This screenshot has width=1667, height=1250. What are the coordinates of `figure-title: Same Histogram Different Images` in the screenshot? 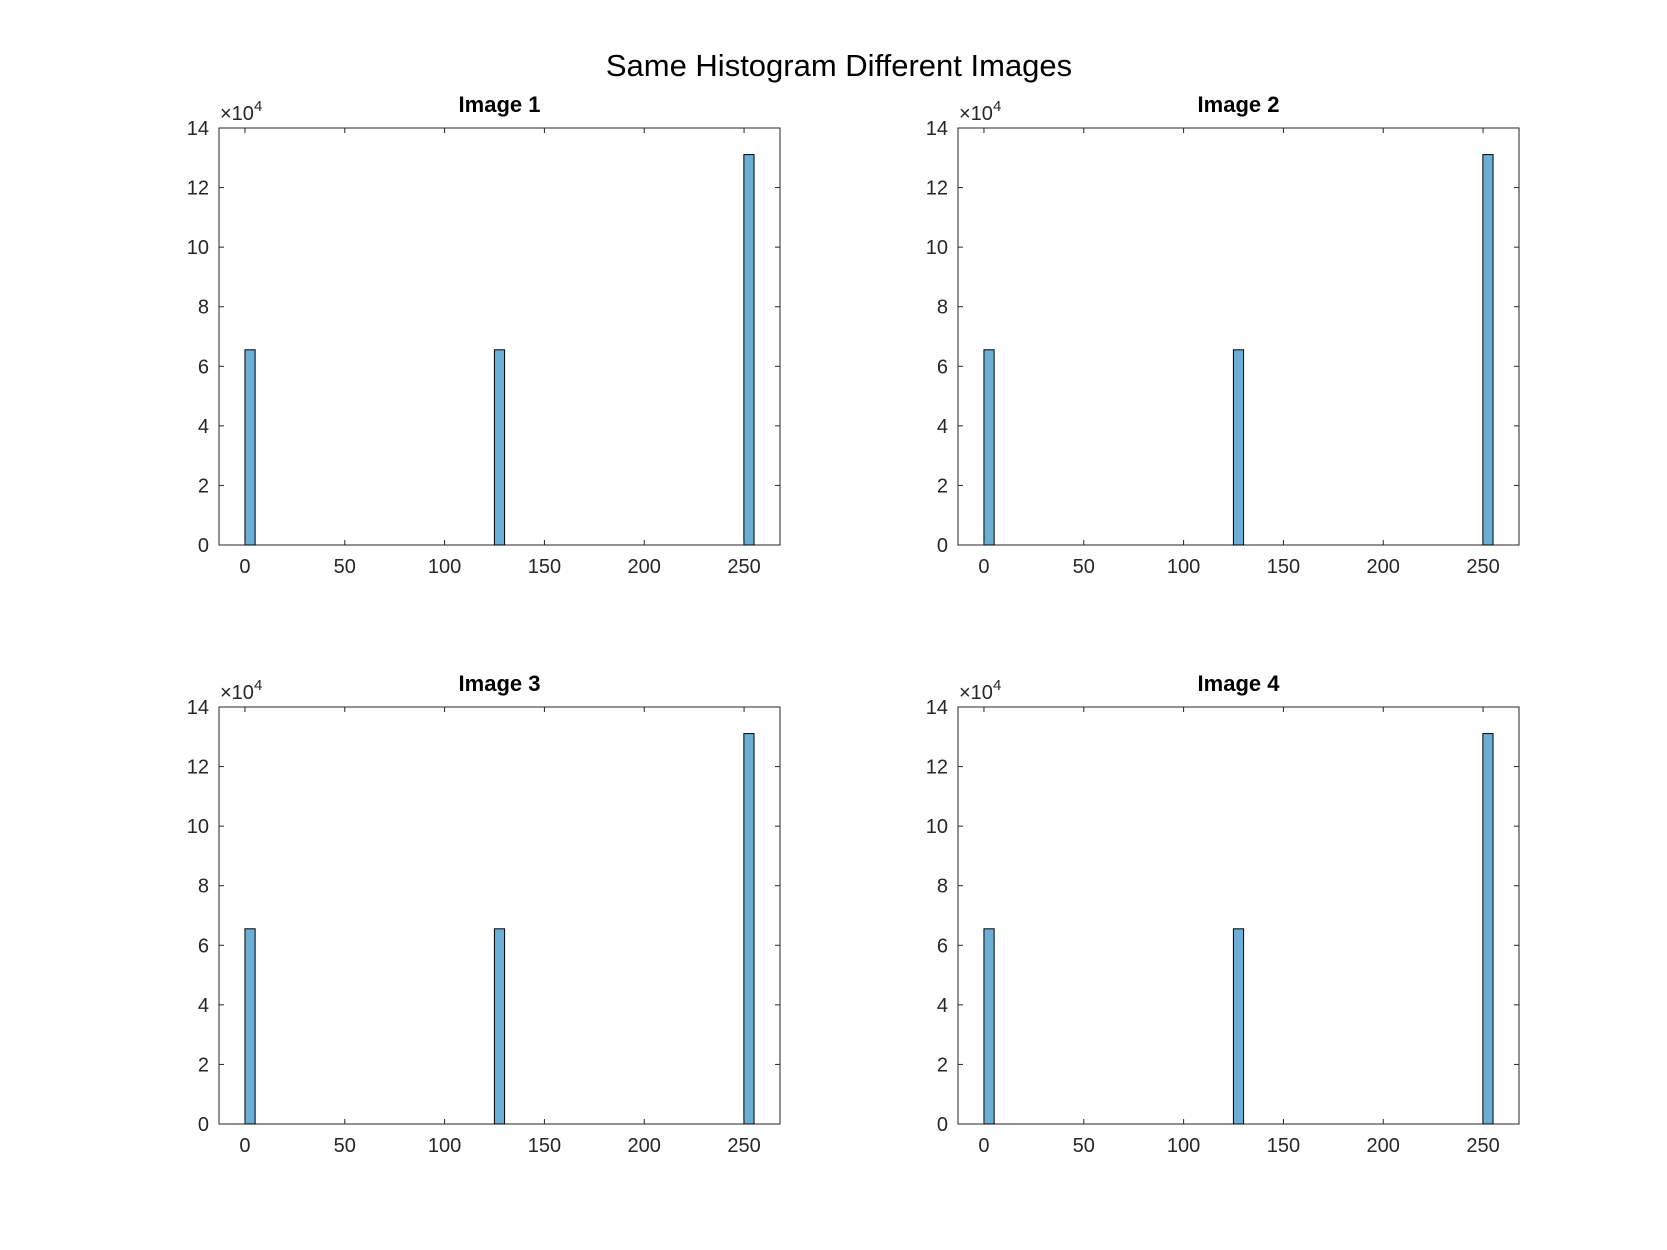 It's located at (839, 65).